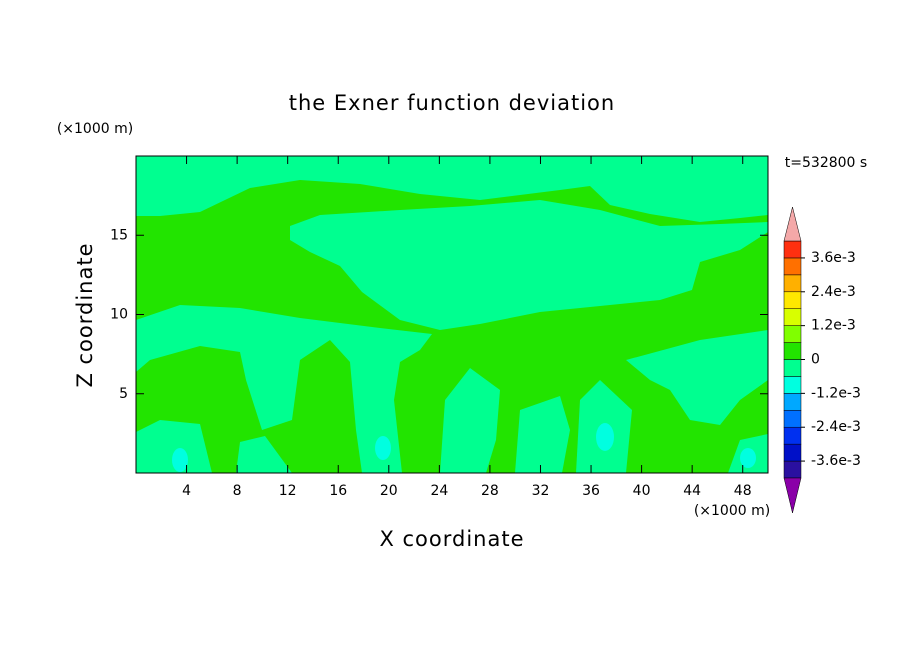 The image size is (904, 658). I want to click on y-tick-label: 10, so click(119, 315).